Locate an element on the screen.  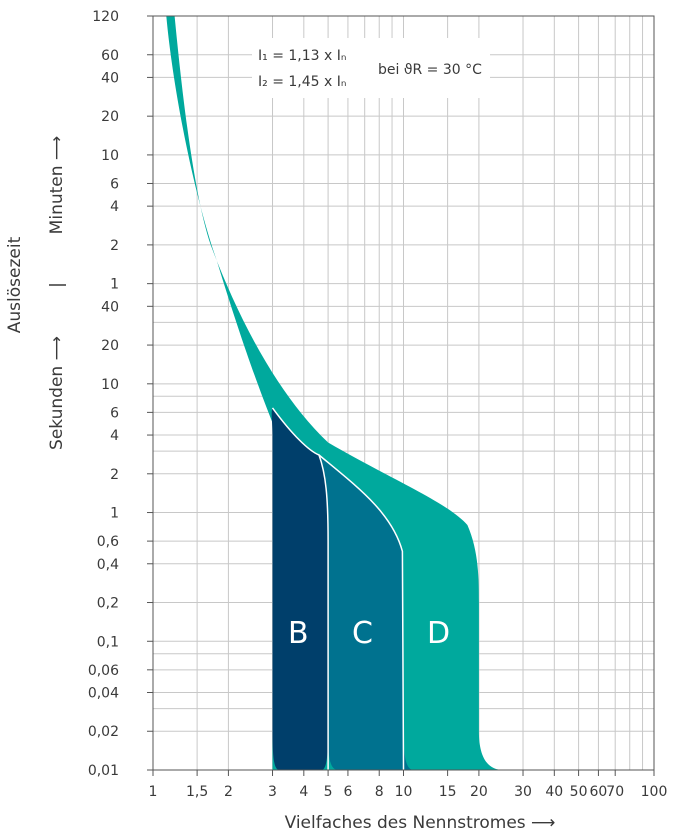
y-tick-label: 0,01 is located at coordinates (103, 771).